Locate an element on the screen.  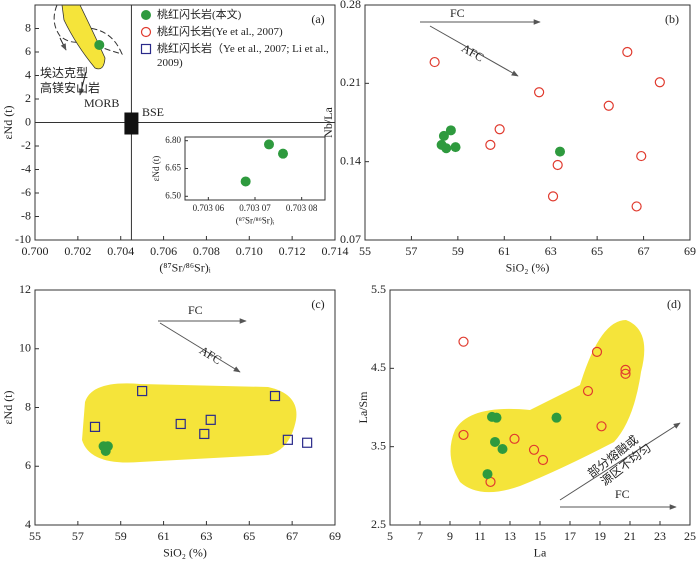
panel-label: (c) is located at coordinates (317, 304).